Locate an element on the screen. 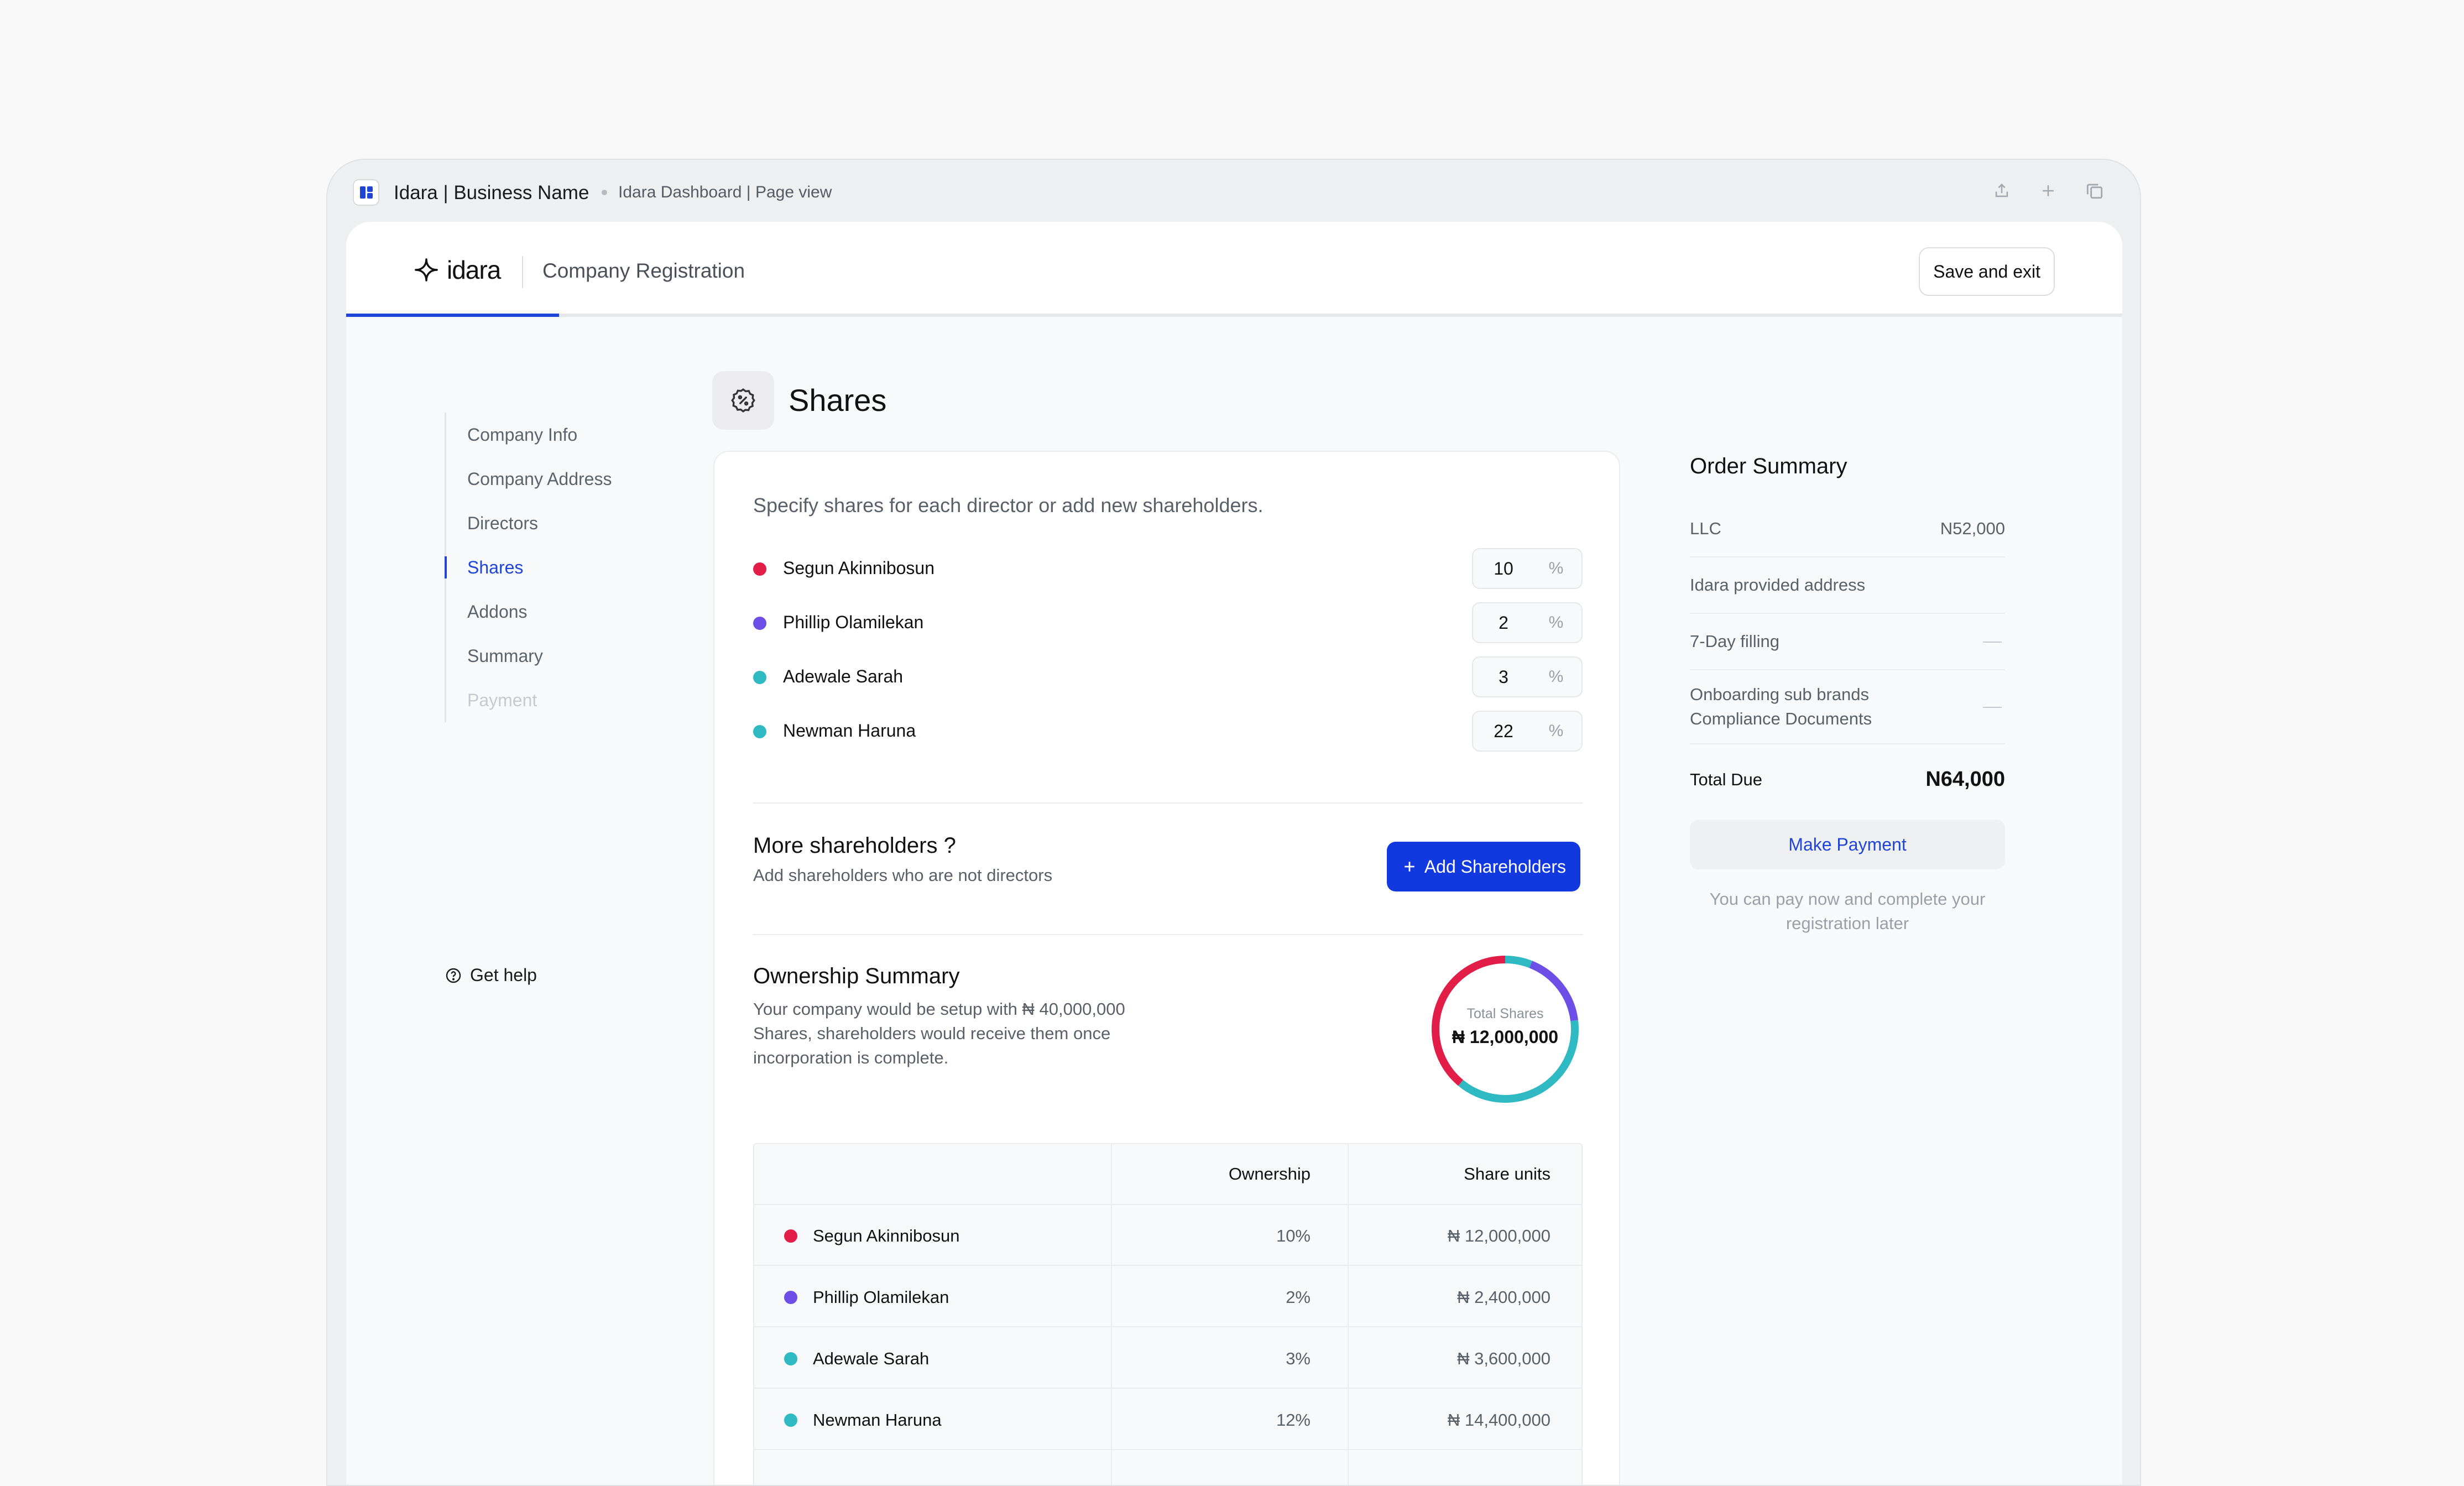 The width and height of the screenshot is (2464, 1486). copy-icon is located at coordinates (2094, 191).